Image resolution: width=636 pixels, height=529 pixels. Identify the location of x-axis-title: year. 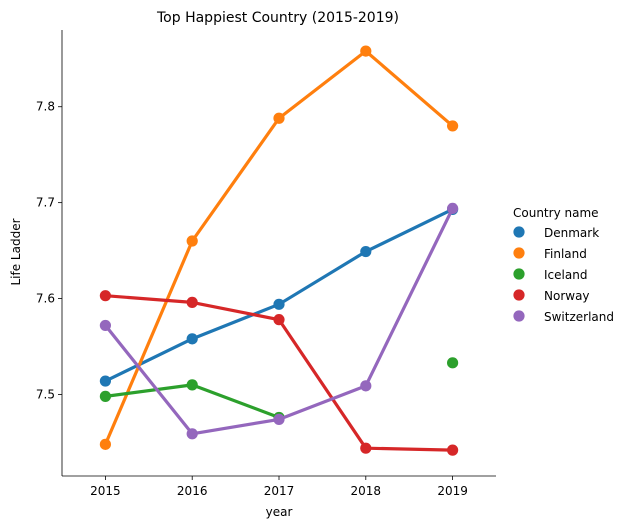
(279, 512).